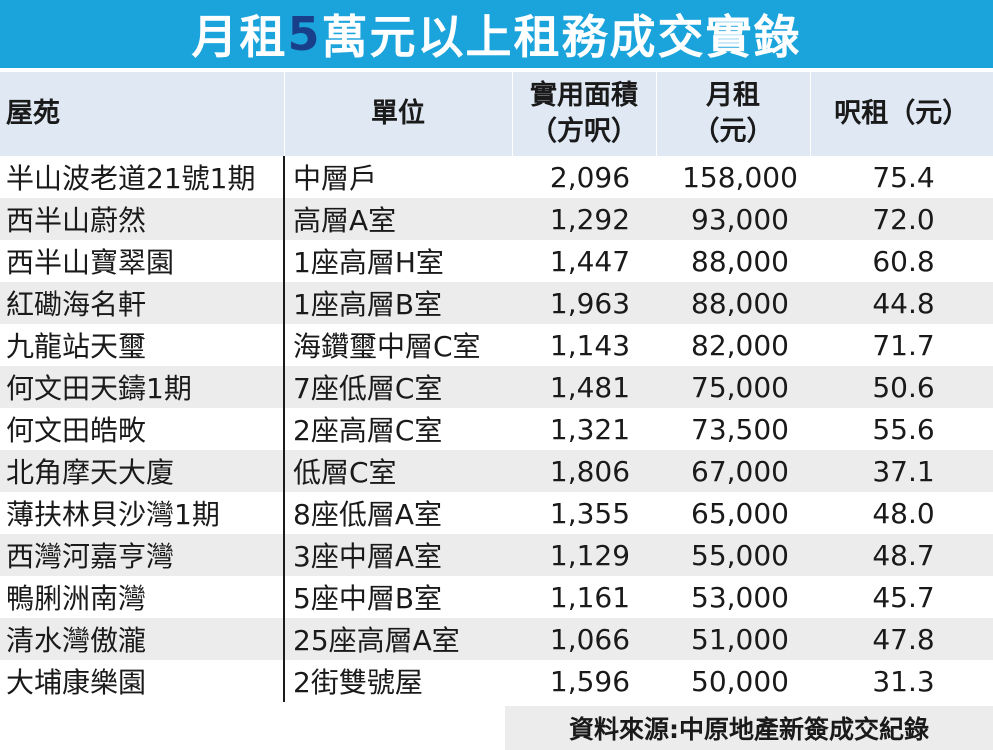 The height and width of the screenshot is (750, 993). Describe the element at coordinates (397, 555) in the screenshot. I see `cell-unit: 3座中層A室` at that location.